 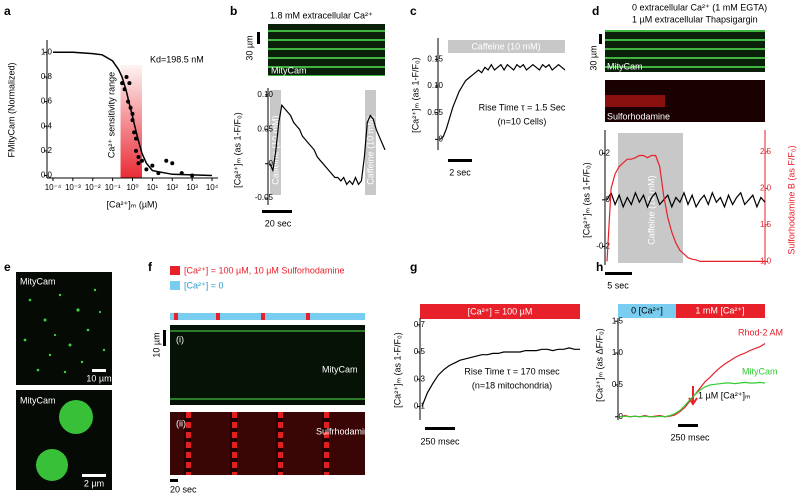 I want to click on x-tick-label: 10⁻², so click(x=93, y=187).